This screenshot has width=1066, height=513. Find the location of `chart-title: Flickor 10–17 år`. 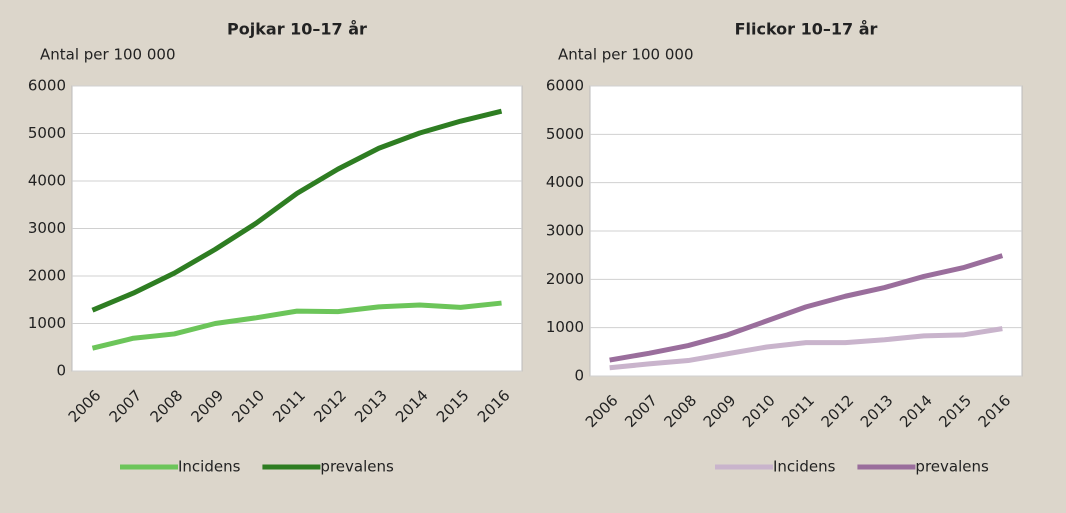

chart-title: Flickor 10–17 år is located at coordinates (806, 29).